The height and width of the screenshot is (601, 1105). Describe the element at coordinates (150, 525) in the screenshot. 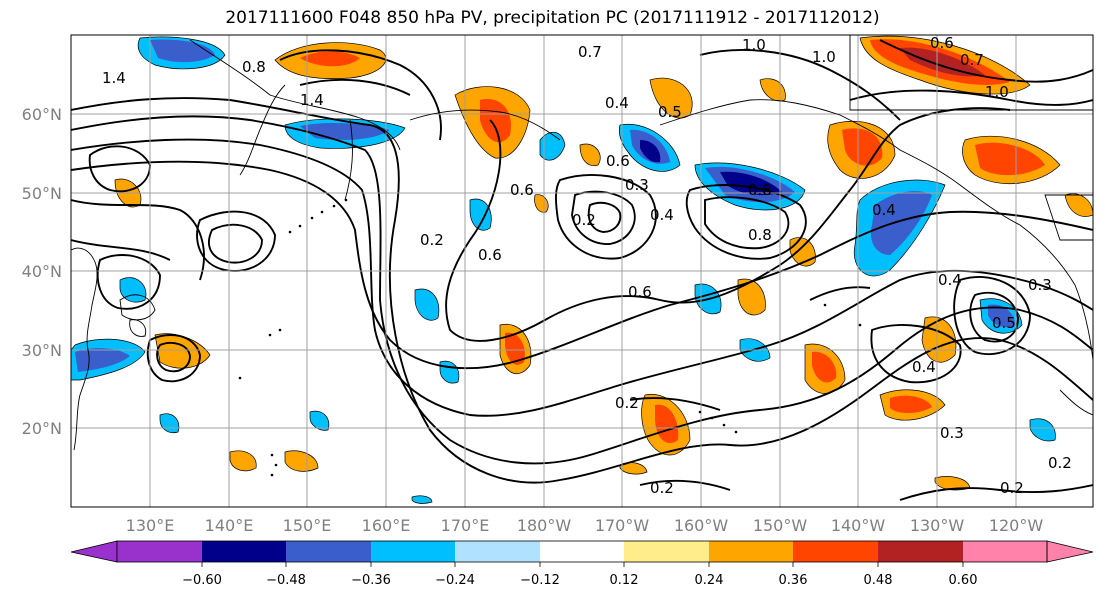

I see `lon-label: 130°E` at that location.